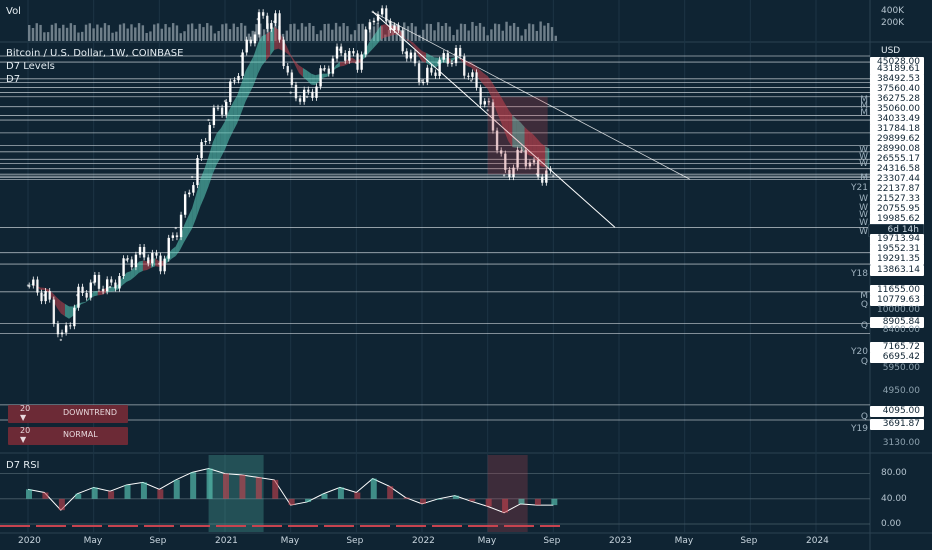 This screenshot has width=932, height=550. I want to click on rsi-label: D7 RSI, so click(23, 465).